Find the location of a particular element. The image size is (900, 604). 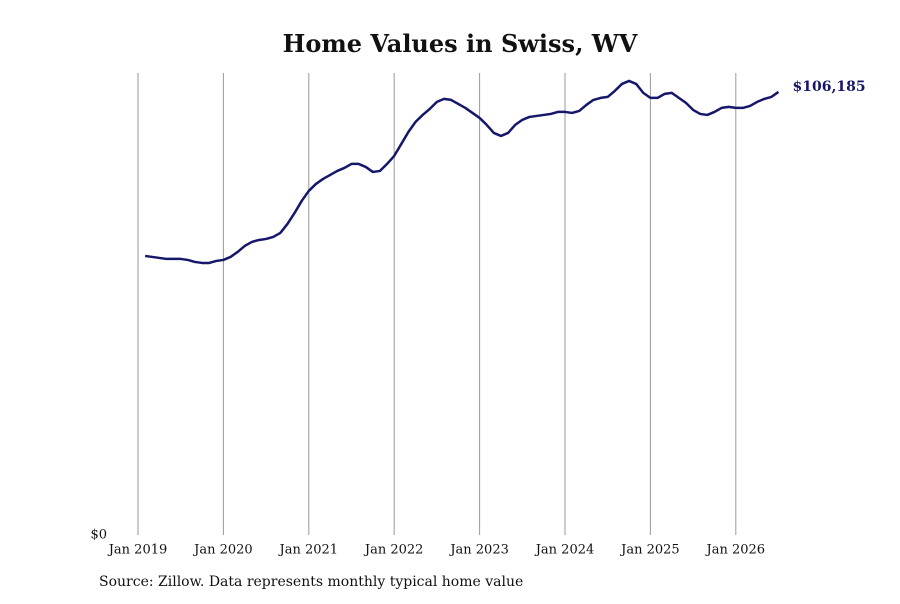

y-tick-label: $0 is located at coordinates (98, 535).